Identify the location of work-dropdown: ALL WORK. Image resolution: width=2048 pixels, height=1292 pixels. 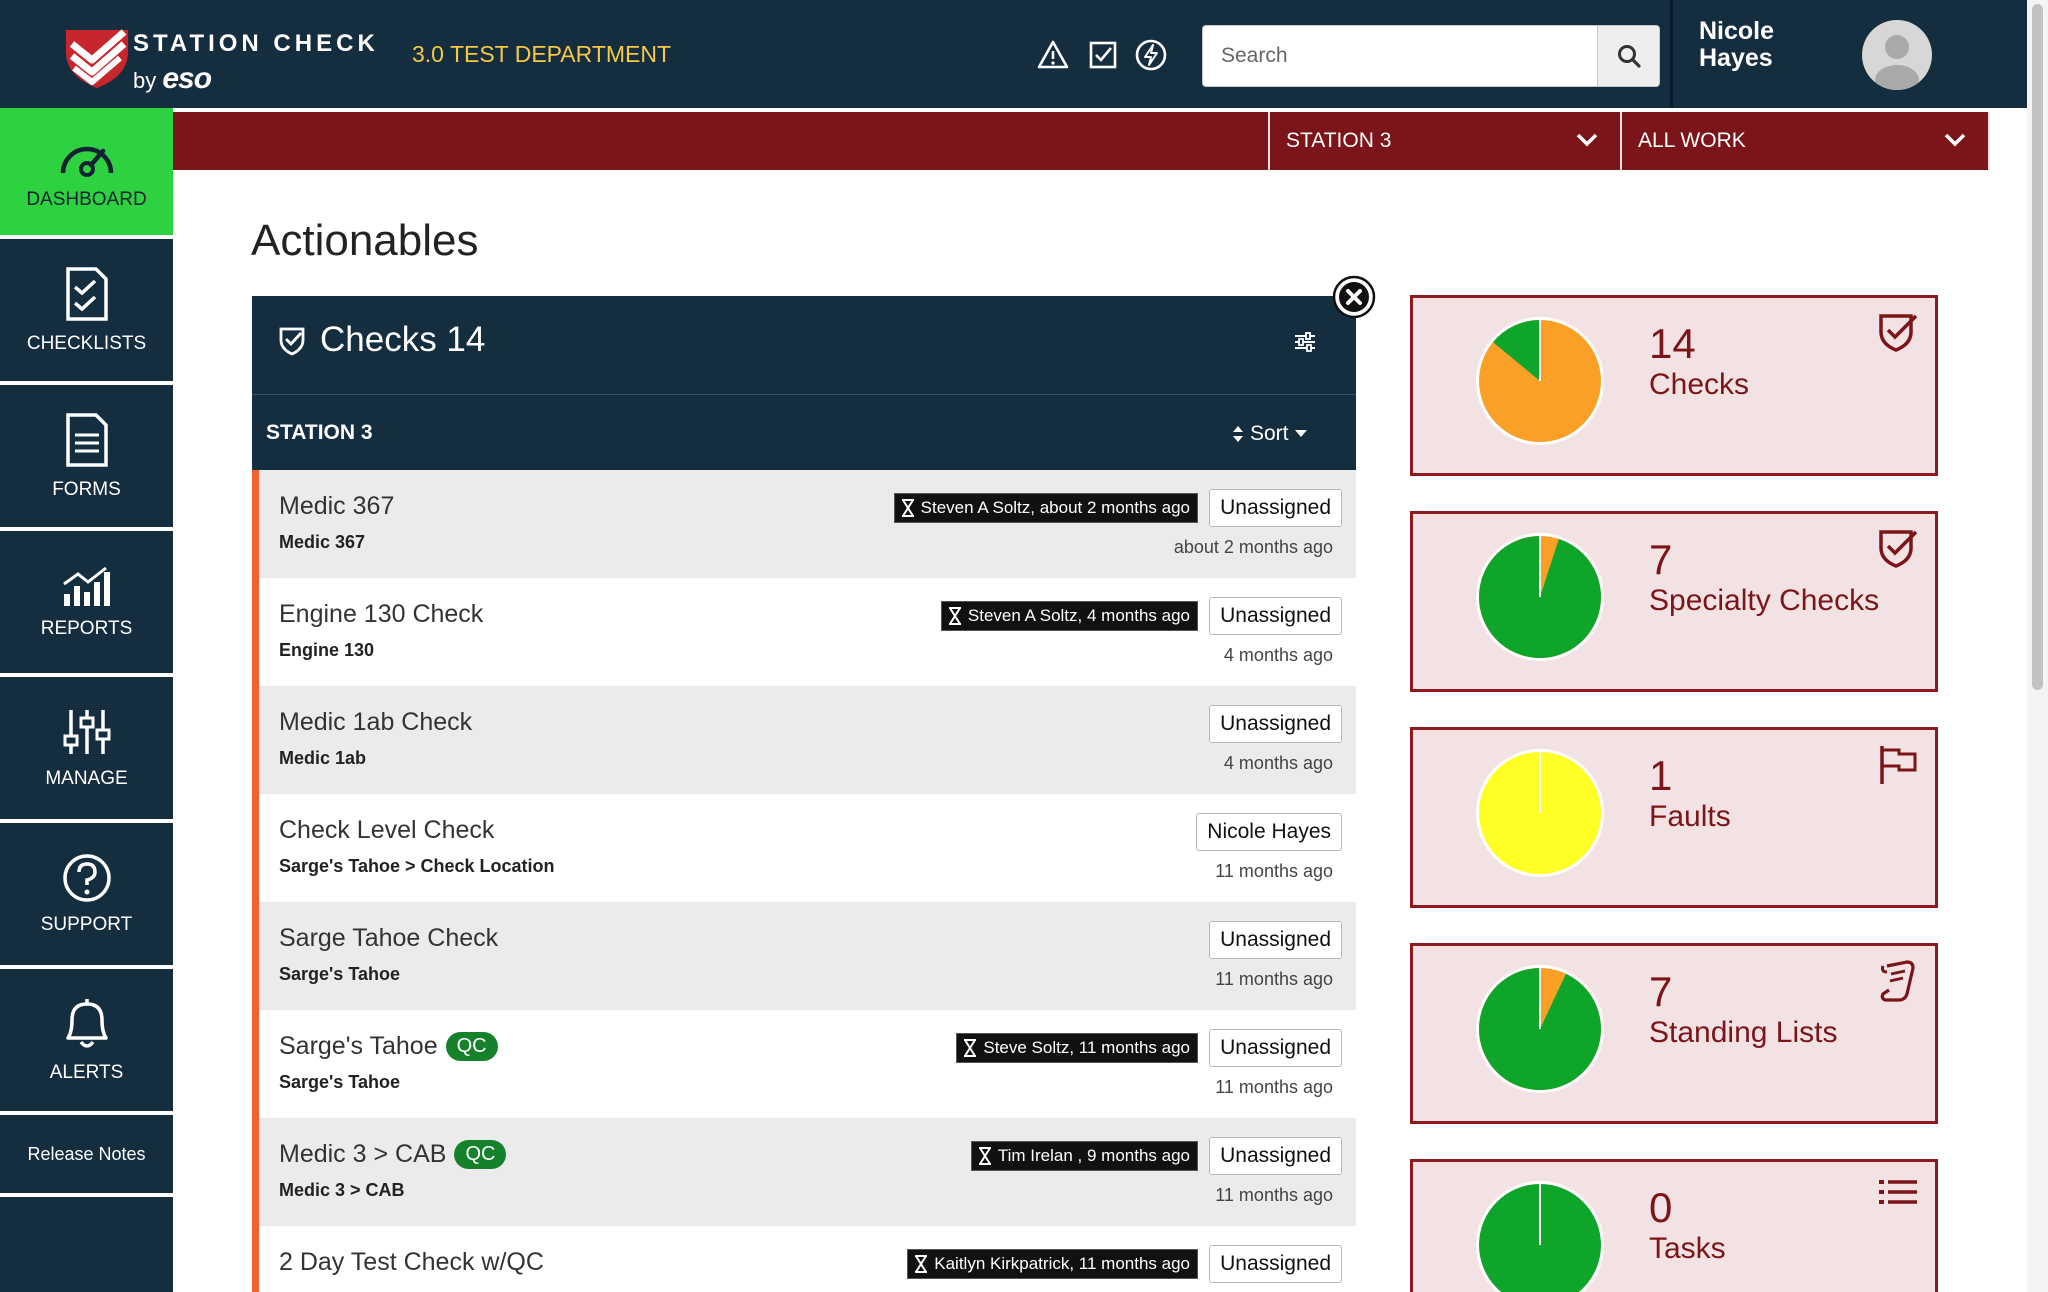
(1804, 141).